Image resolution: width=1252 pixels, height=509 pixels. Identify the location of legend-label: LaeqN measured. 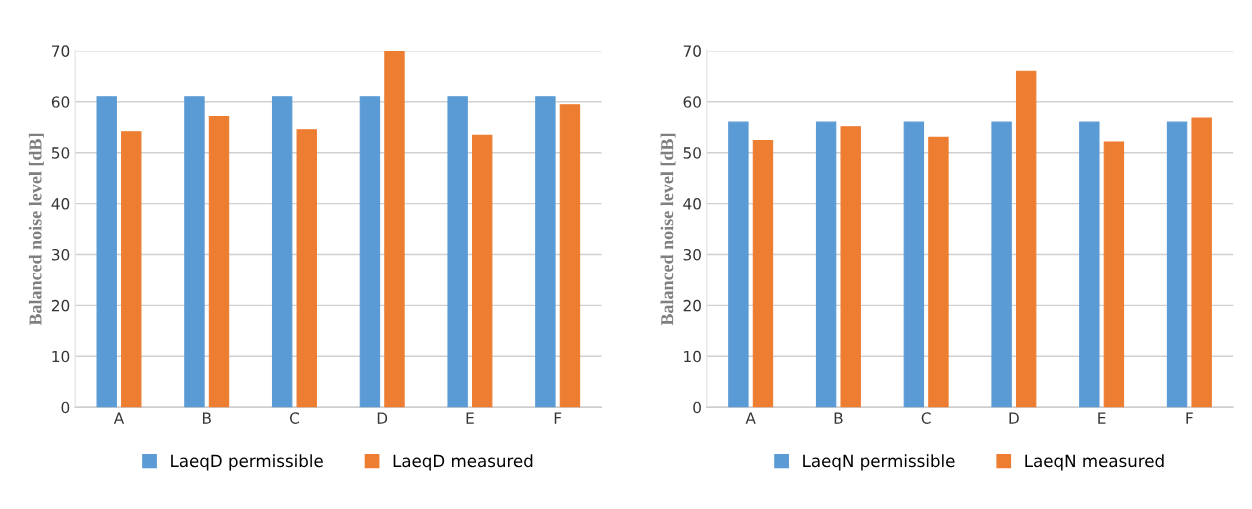
(1094, 462).